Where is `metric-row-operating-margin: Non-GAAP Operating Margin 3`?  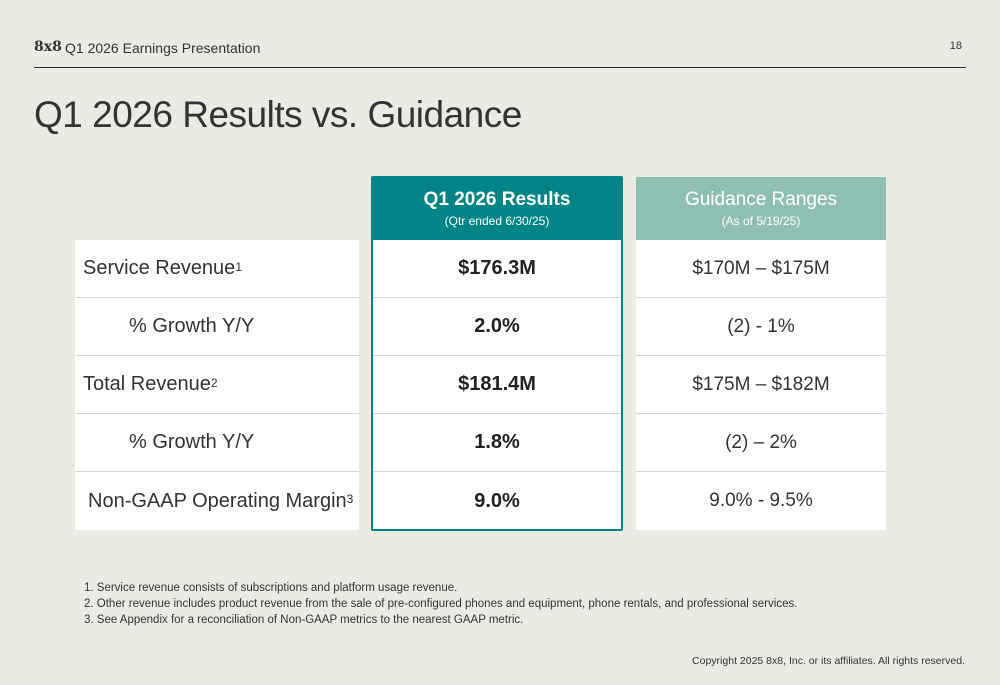
metric-row-operating-margin: Non-GAAP Operating Margin 3 is located at coordinates (217, 501).